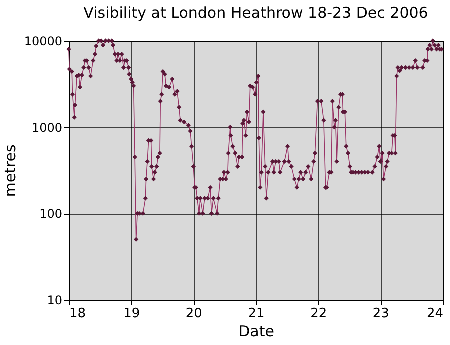  What do you see at coordinates (78, 314) in the screenshot?
I see `x-tick-label: 18` at bounding box center [78, 314].